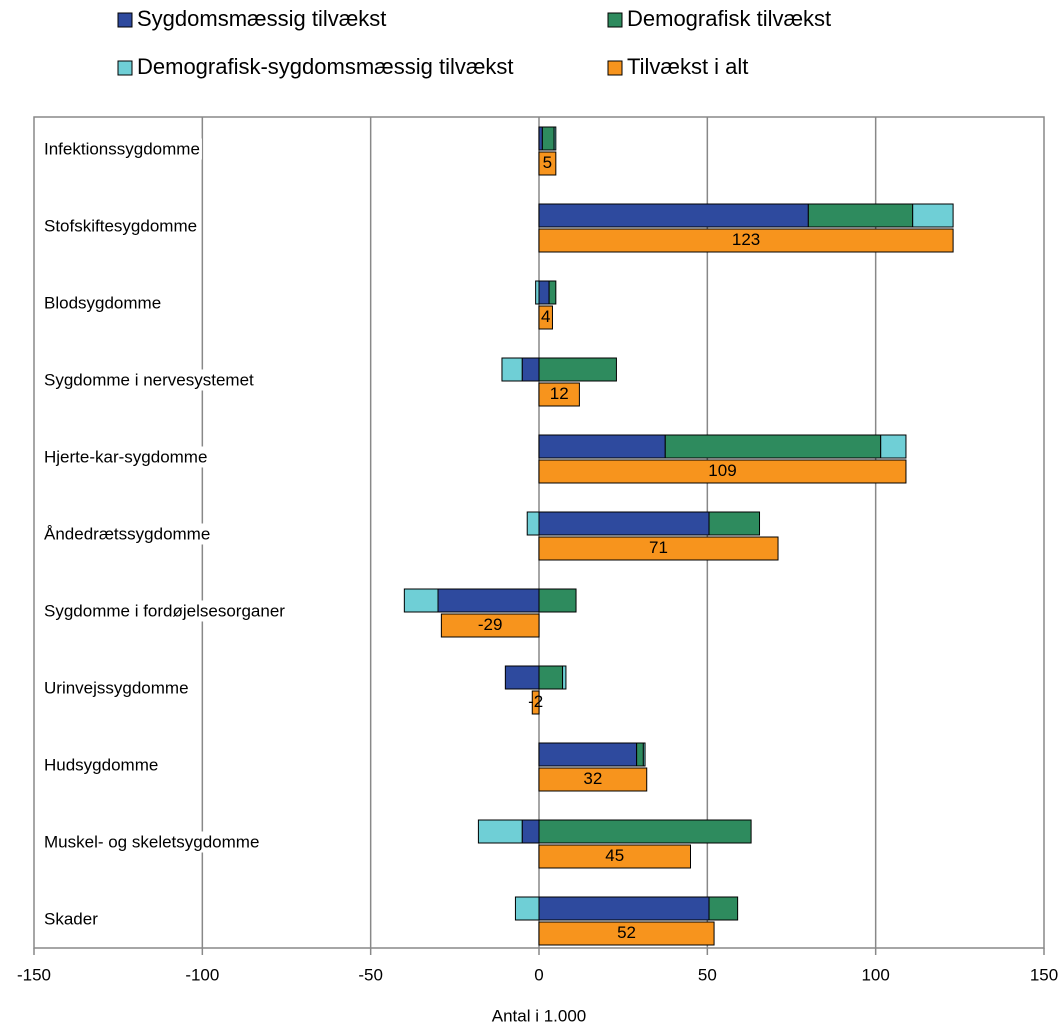  I want to click on data-label: 5, so click(547, 162).